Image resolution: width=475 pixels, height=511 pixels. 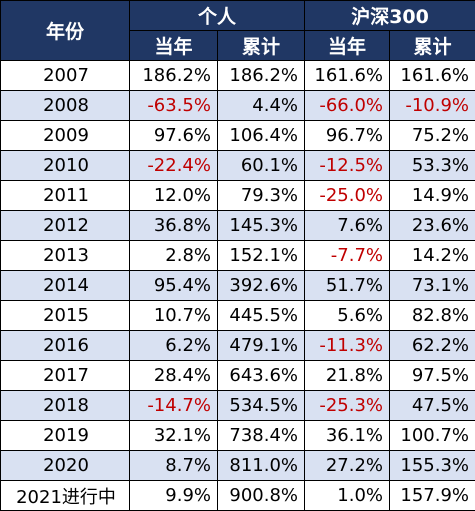 What do you see at coordinates (65, 375) in the screenshot?
I see `year-cell: 2017` at bounding box center [65, 375].